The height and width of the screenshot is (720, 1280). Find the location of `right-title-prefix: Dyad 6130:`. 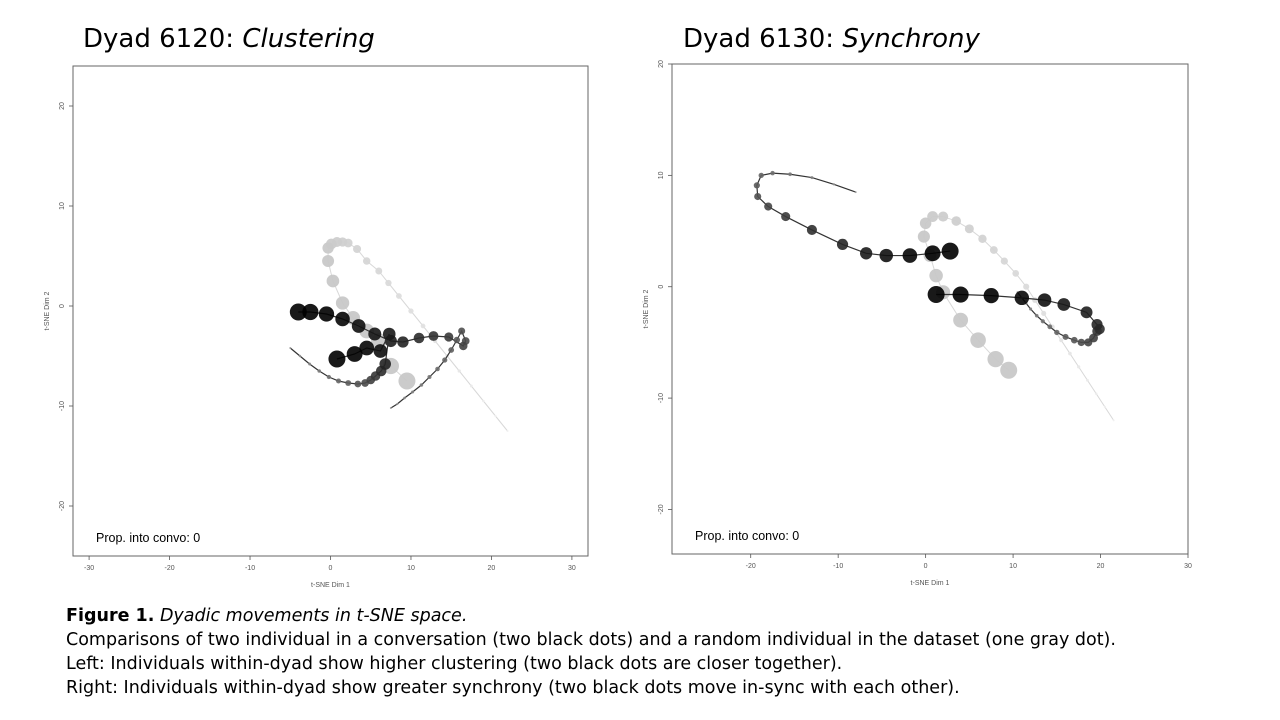

right-title-prefix: Dyad 6130: is located at coordinates (763, 39).